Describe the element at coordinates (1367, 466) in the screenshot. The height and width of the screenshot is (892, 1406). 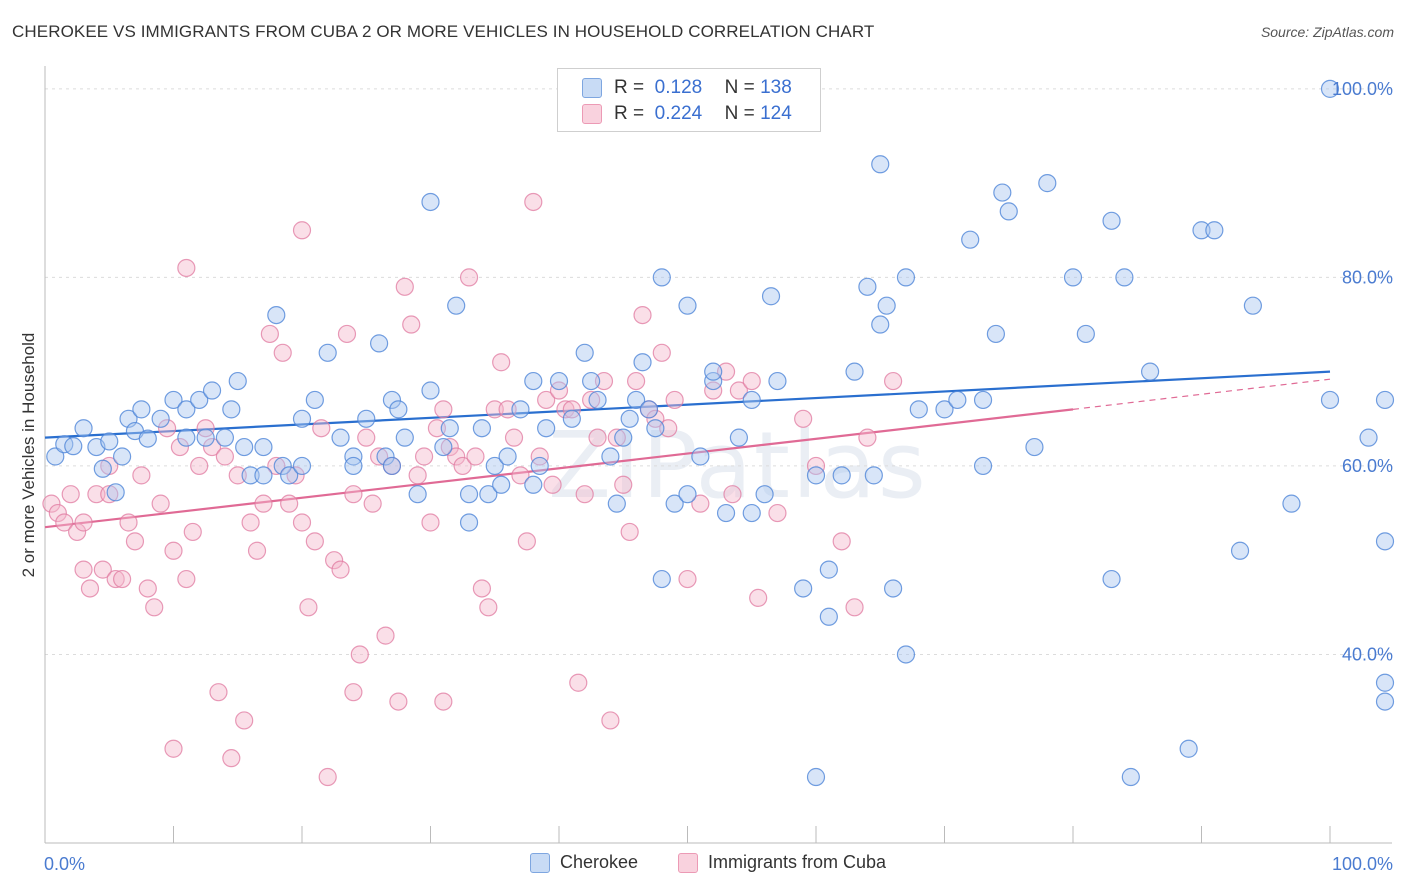
I see `y-tick-label: 60.0%` at that location.